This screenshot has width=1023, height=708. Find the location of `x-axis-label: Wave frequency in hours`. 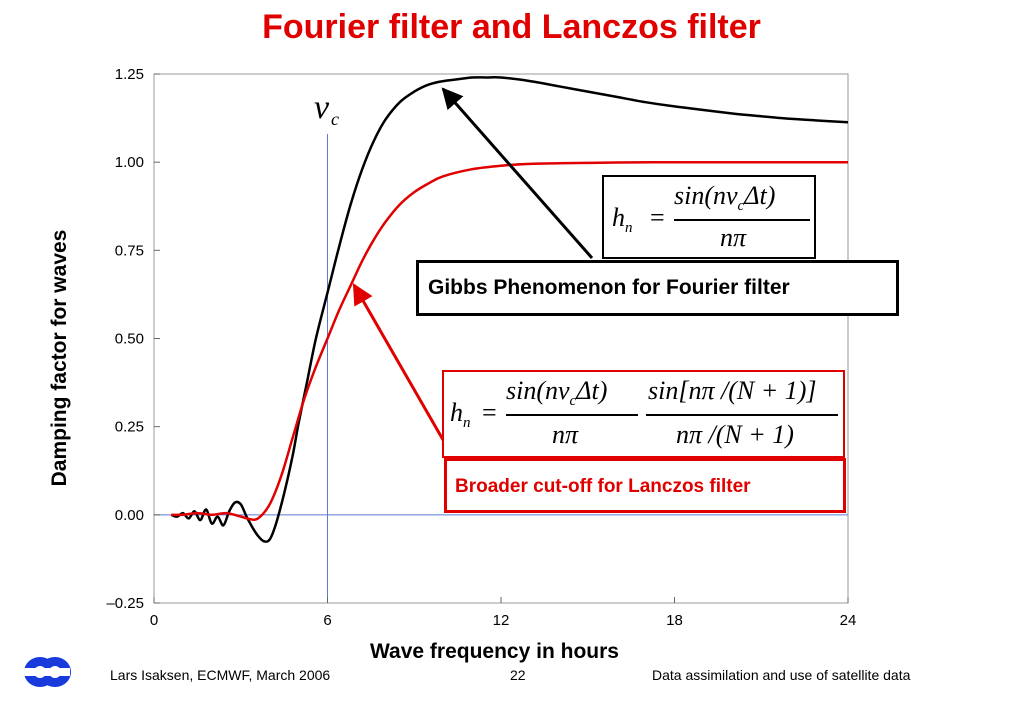

x-axis-label: Wave frequency in hours is located at coordinates (494, 651).